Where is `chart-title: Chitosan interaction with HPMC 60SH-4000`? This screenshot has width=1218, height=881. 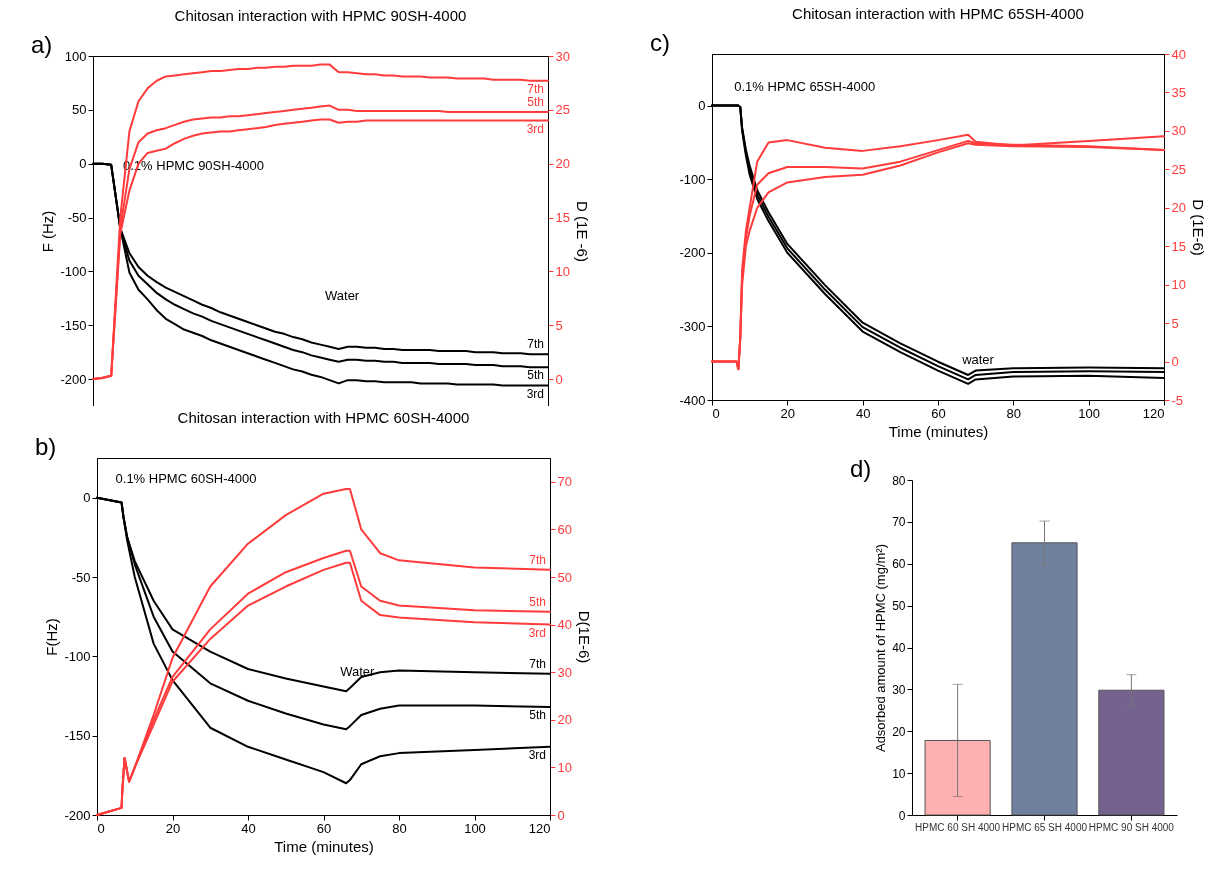 chart-title: Chitosan interaction with HPMC 60SH-4000 is located at coordinates (323, 417).